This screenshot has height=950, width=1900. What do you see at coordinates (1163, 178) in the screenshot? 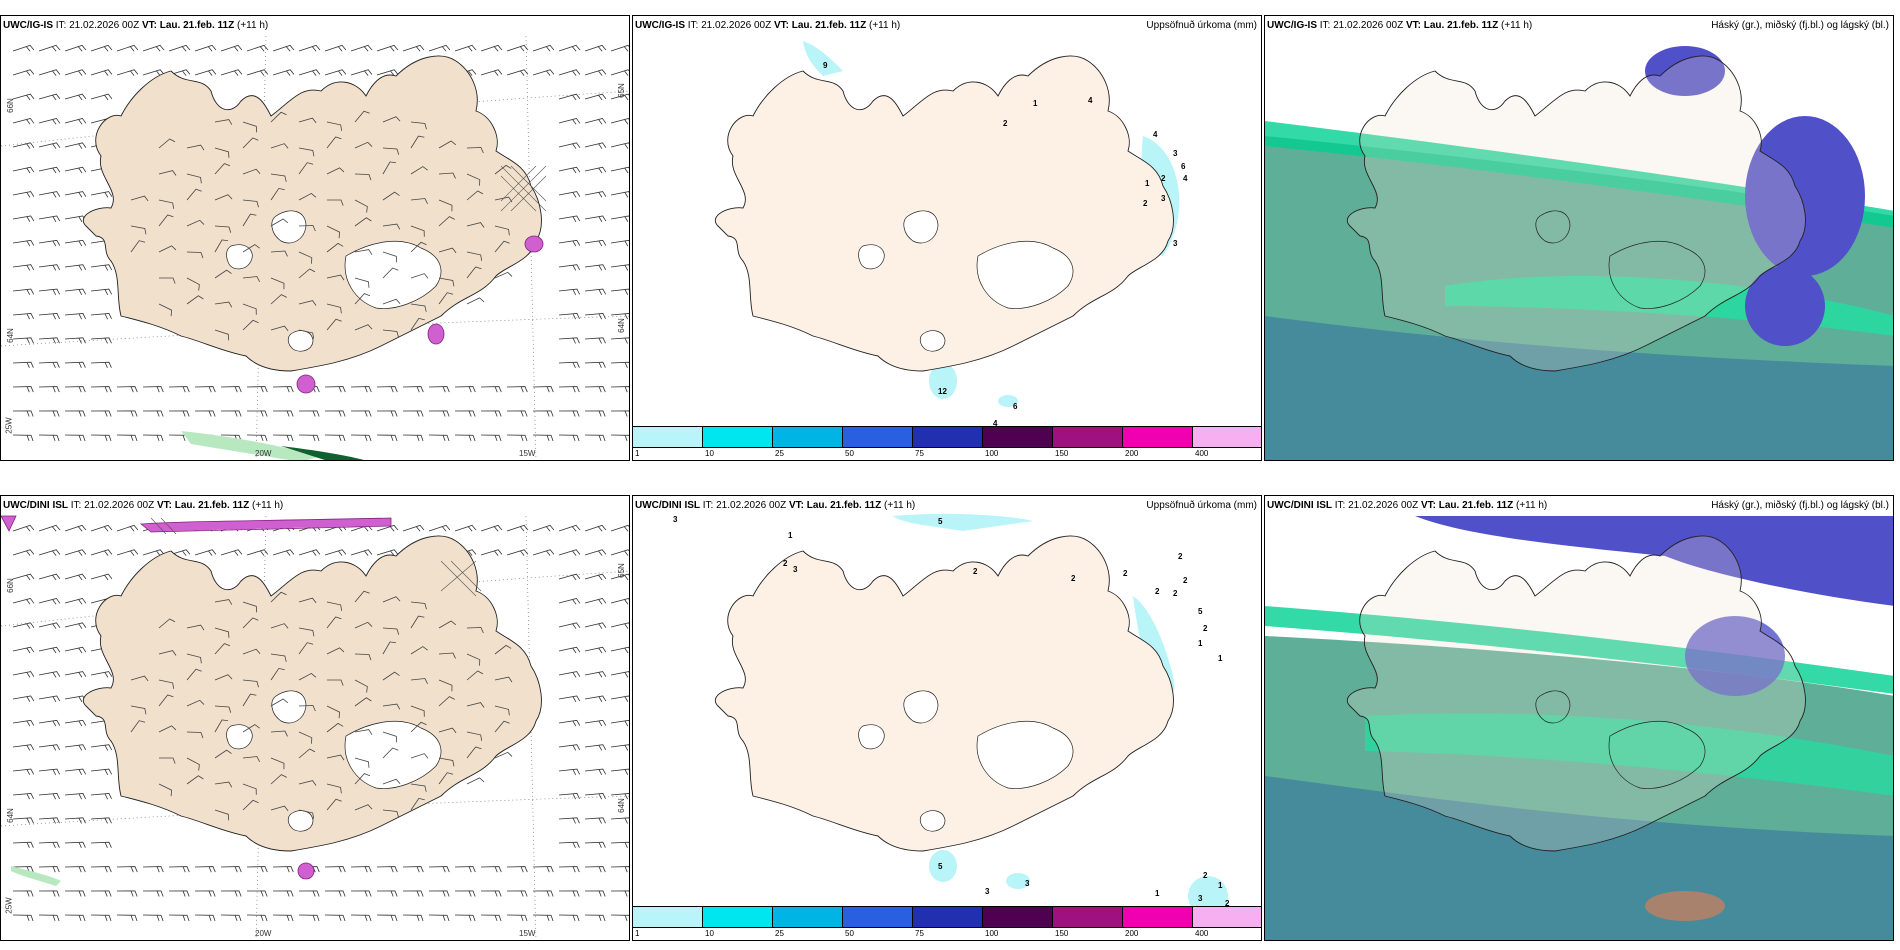
I see `precip-number: 2` at bounding box center [1163, 178].